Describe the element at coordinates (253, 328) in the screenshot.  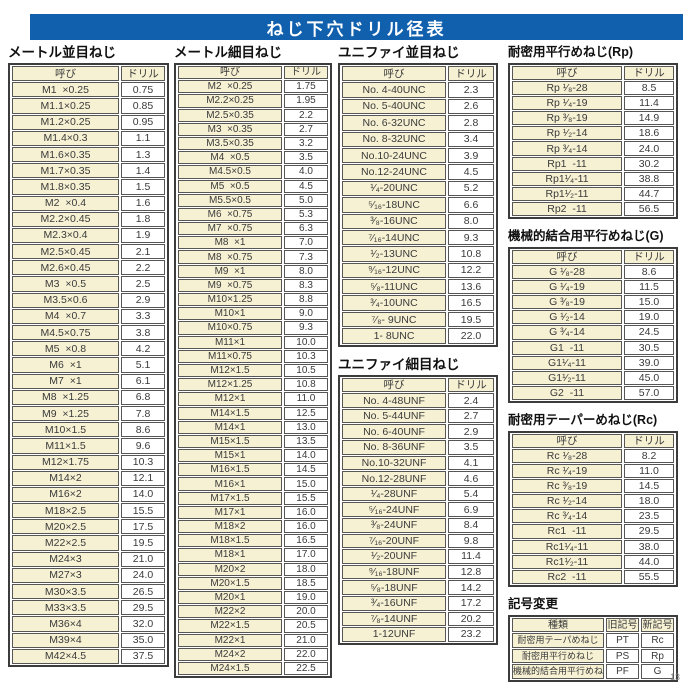
I see `table-row: M10×0.75 9.3` at that location.